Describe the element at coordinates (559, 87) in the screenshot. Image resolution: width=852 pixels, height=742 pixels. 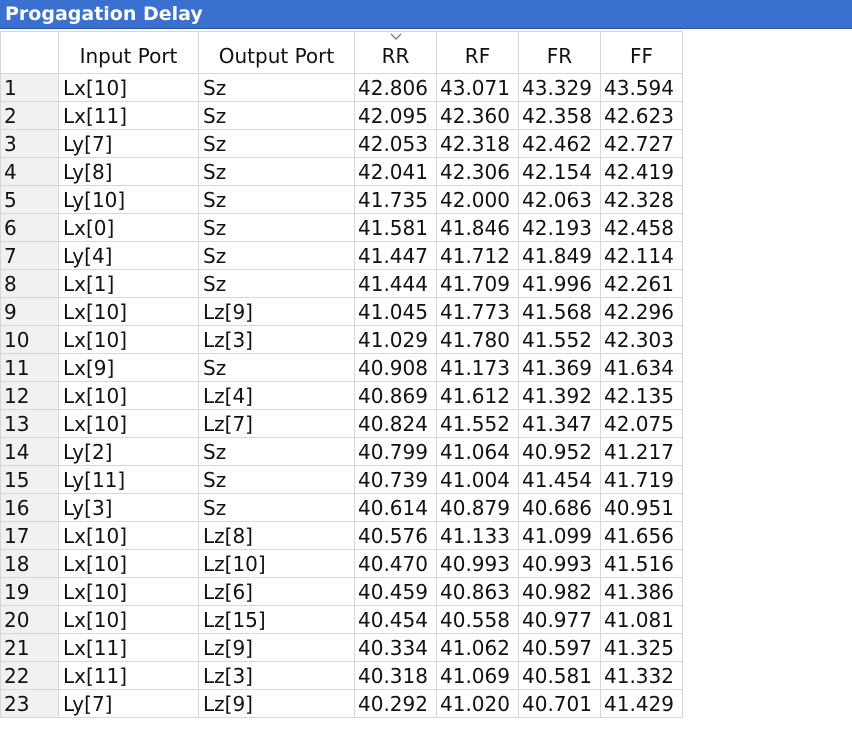
I see `fr-cell: 43.329` at that location.